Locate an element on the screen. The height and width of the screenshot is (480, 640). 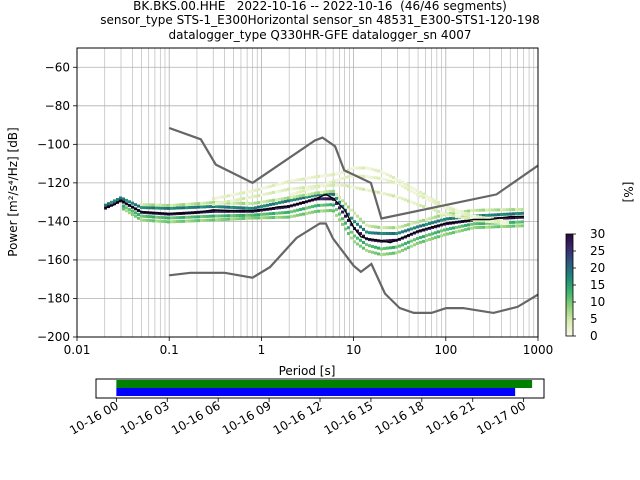
density-heatmap is located at coordinates (314, 211).